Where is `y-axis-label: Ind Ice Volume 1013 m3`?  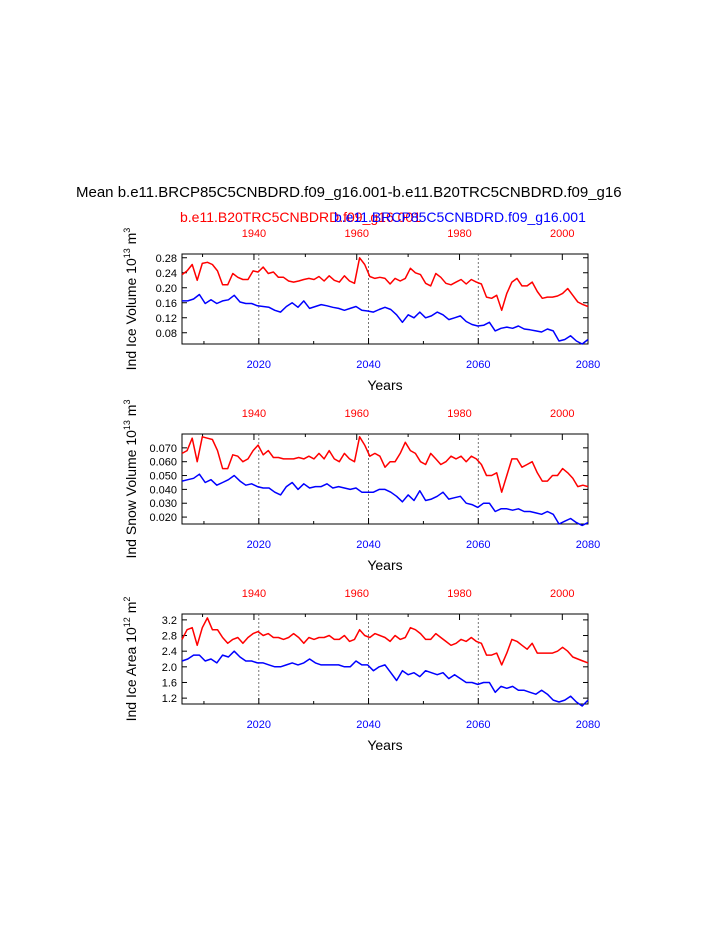 y-axis-label: Ind Ice Volume 1013 m3 is located at coordinates (130, 299).